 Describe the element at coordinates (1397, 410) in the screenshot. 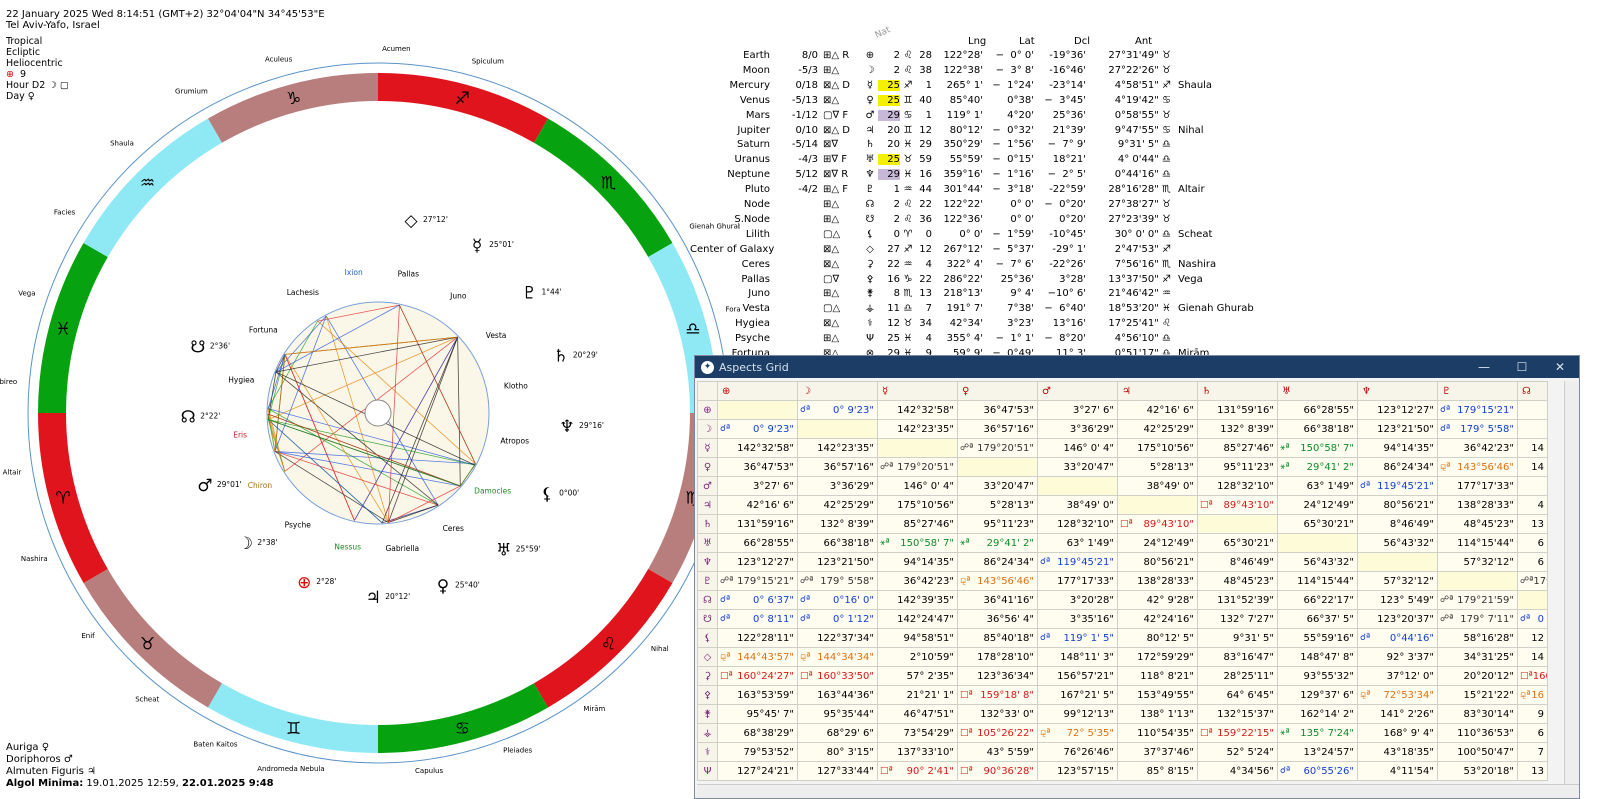

I see `aspect-cell: 123°12'27"` at that location.